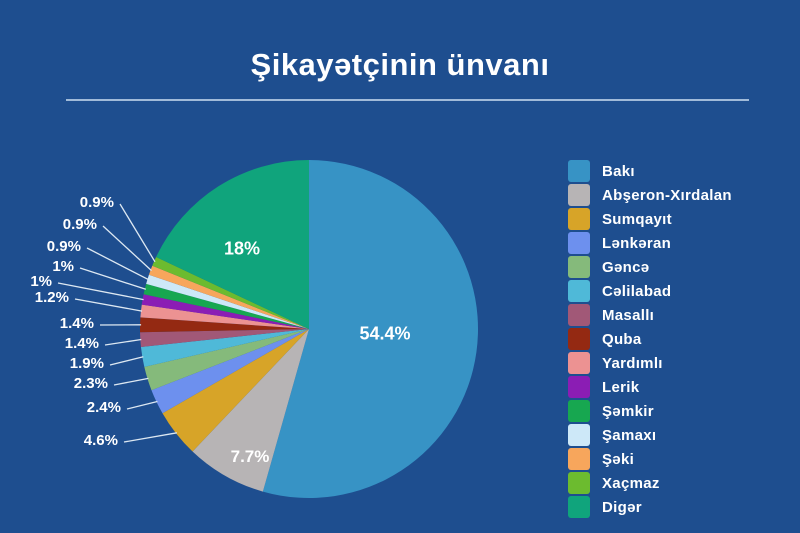  I want to click on legend-item: Sumqayıt, so click(650, 219).